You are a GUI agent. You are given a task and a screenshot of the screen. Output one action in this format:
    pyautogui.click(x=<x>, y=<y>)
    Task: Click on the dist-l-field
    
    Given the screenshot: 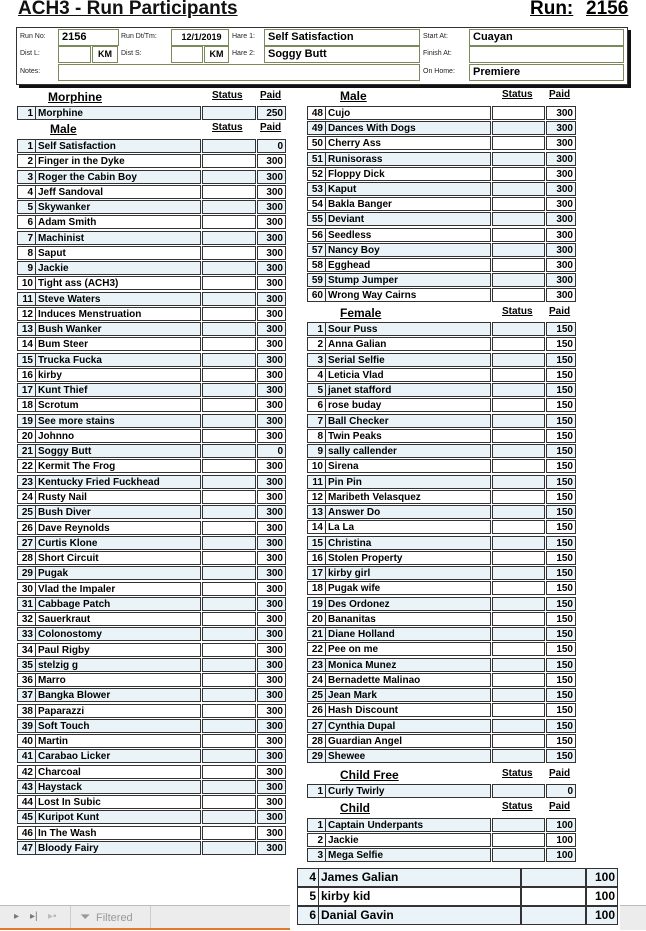 What is the action you would take?
    pyautogui.click(x=74, y=54)
    